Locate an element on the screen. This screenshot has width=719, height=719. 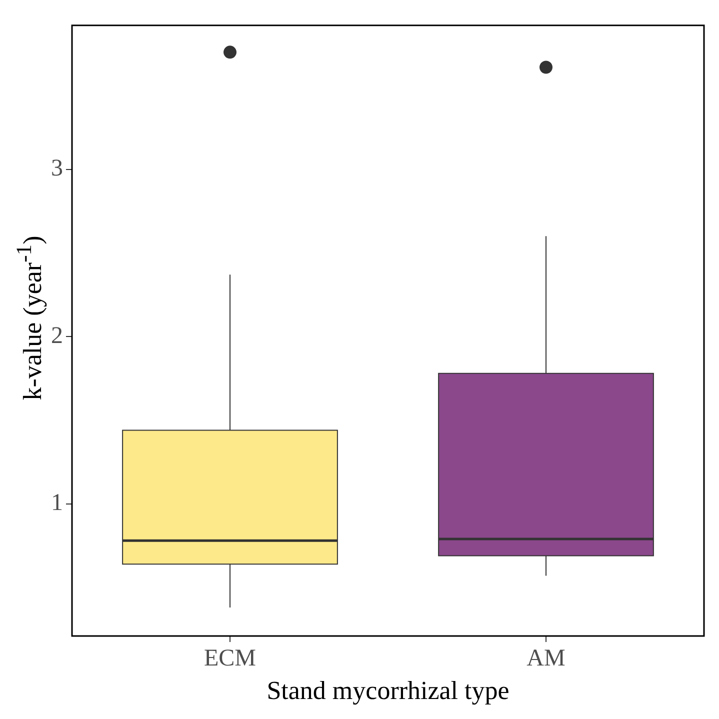
y-tick-label: 1 is located at coordinates (57, 503).